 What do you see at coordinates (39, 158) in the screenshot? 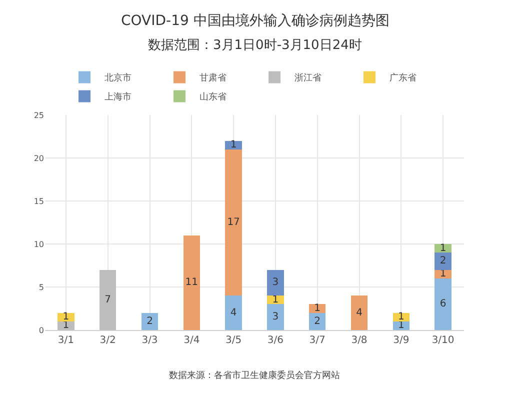
I see `y-tick-label: 20` at bounding box center [39, 158].